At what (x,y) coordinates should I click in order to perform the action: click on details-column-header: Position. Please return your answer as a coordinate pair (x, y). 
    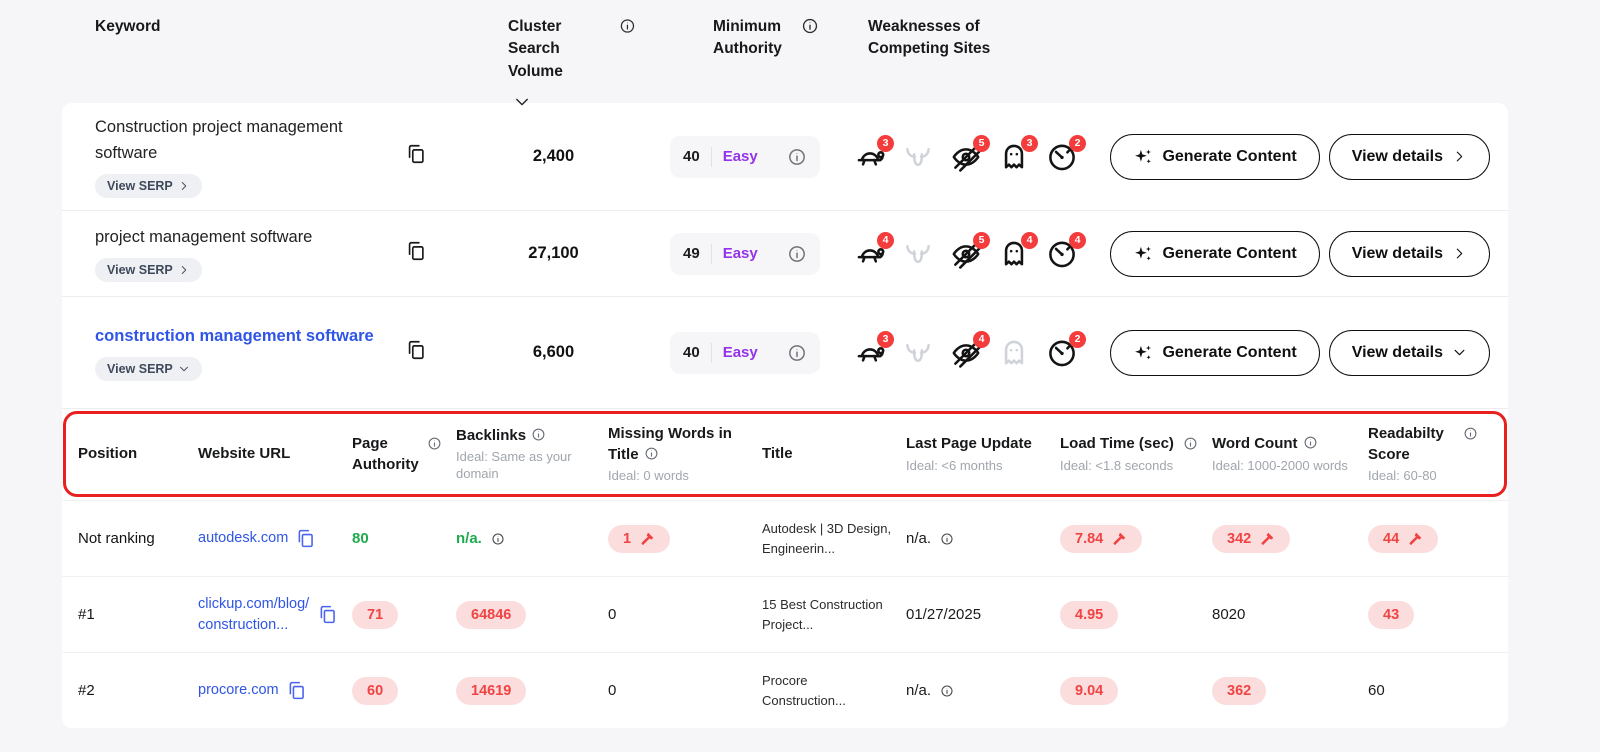
    Looking at the image, I should click on (138, 454).